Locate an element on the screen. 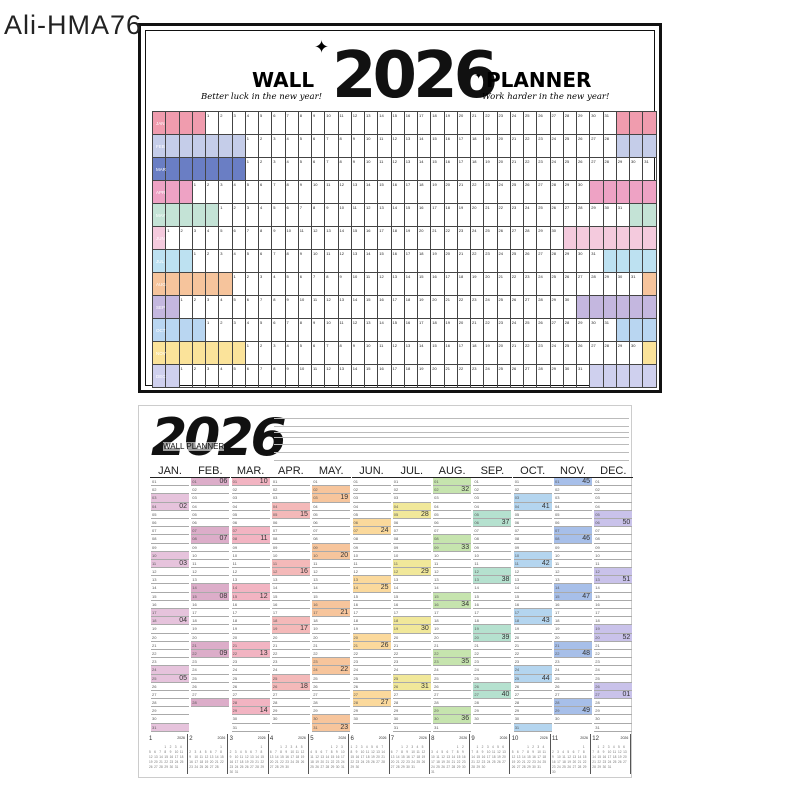 The width and height of the screenshot is (800, 800). day-row: 12 16 is located at coordinates (290, 572).